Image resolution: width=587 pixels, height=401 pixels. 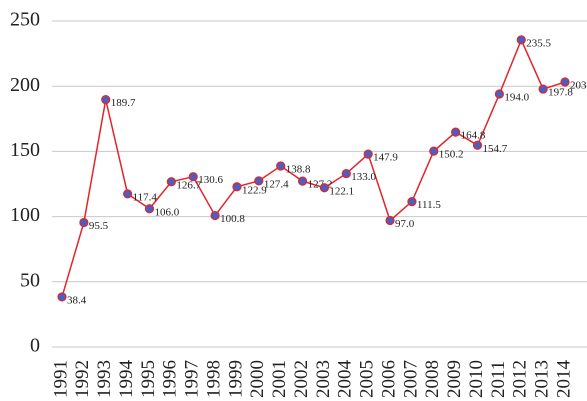 What do you see at coordinates (123, 103) in the screenshot?
I see `data-label: 189.7` at bounding box center [123, 103].